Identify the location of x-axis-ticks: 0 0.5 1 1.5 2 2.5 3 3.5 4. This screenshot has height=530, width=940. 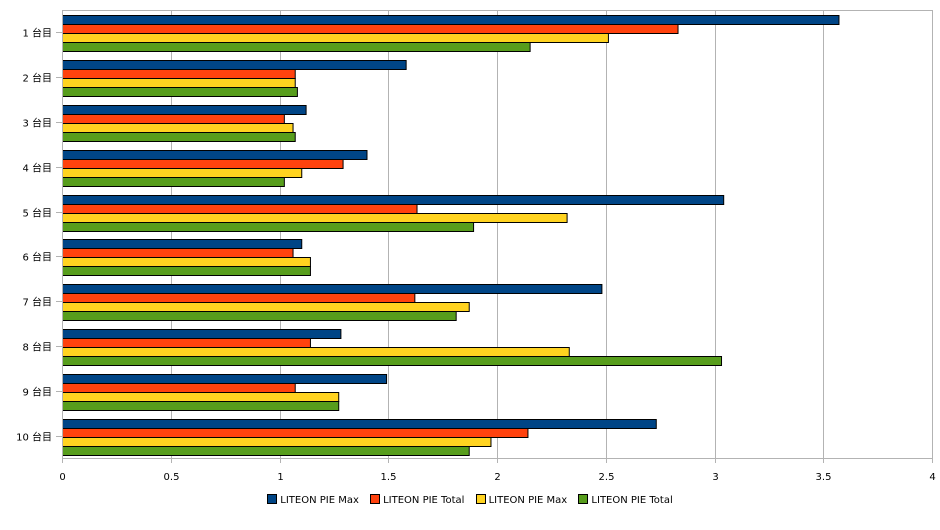
(497, 470).